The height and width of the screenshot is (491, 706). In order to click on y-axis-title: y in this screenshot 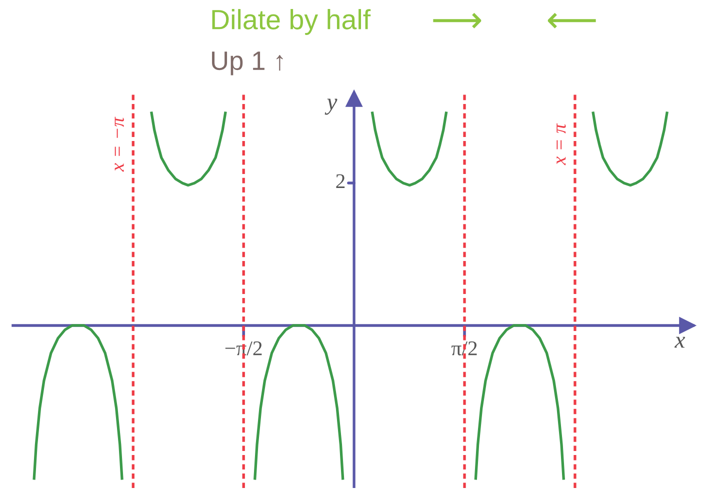, I will do `click(331, 106)`.